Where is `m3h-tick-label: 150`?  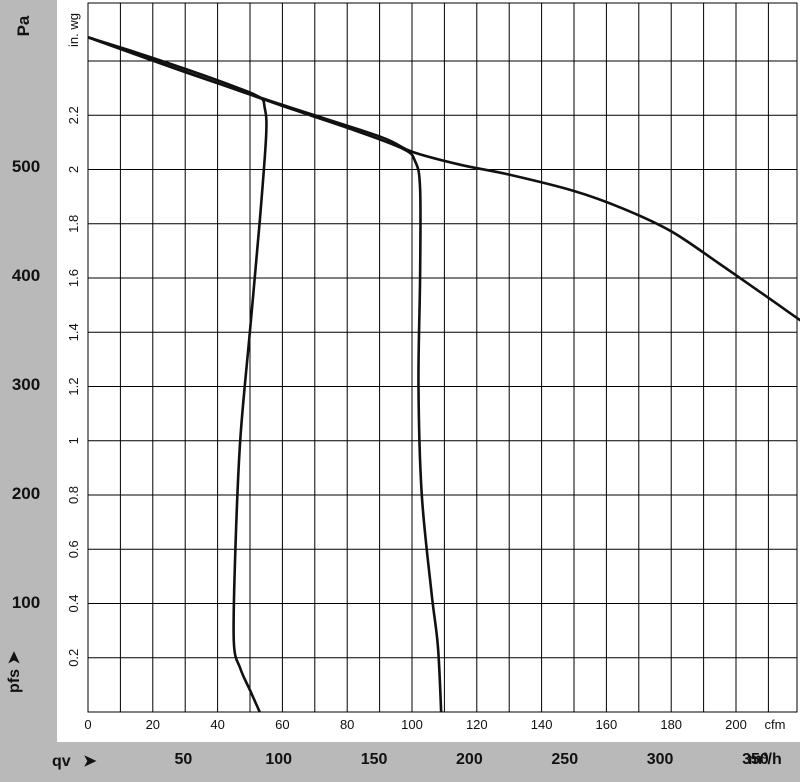
m3h-tick-label: 150 is located at coordinates (374, 759).